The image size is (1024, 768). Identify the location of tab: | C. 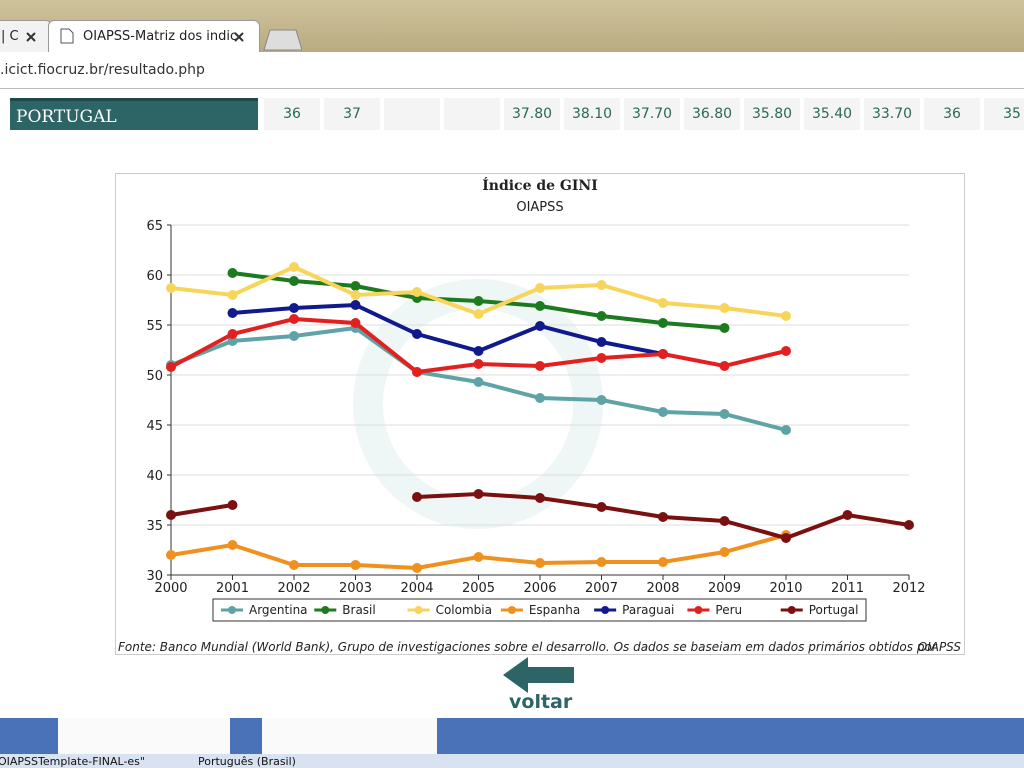
(26, 36).